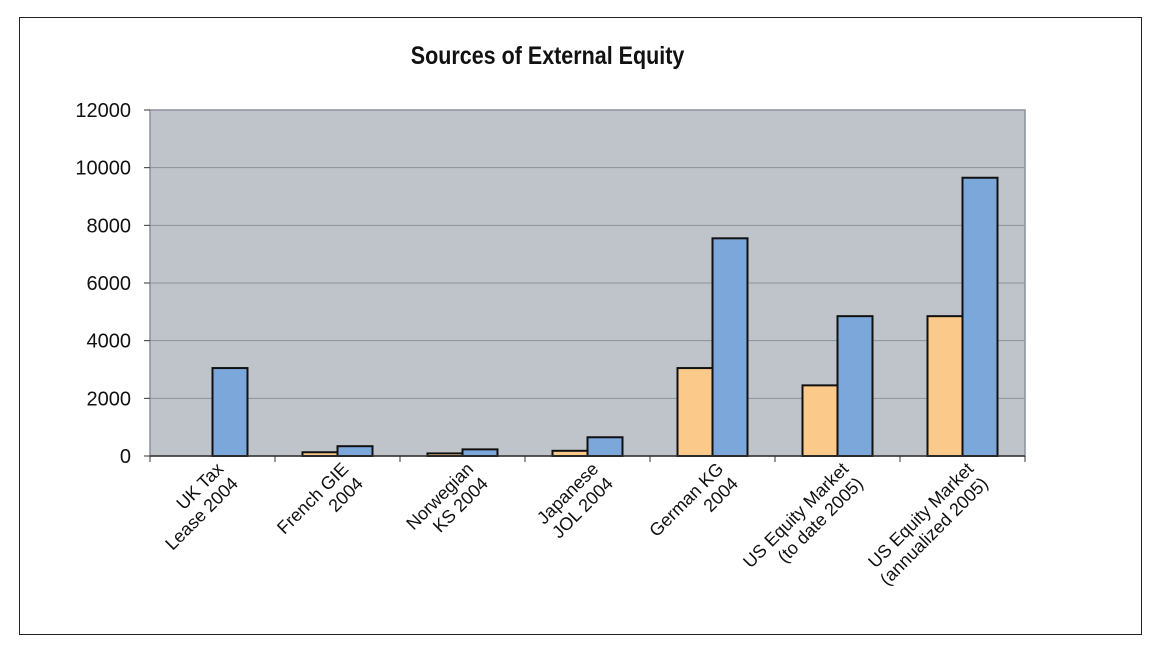  I want to click on svg-text: German KG2004, so click(693, 507).